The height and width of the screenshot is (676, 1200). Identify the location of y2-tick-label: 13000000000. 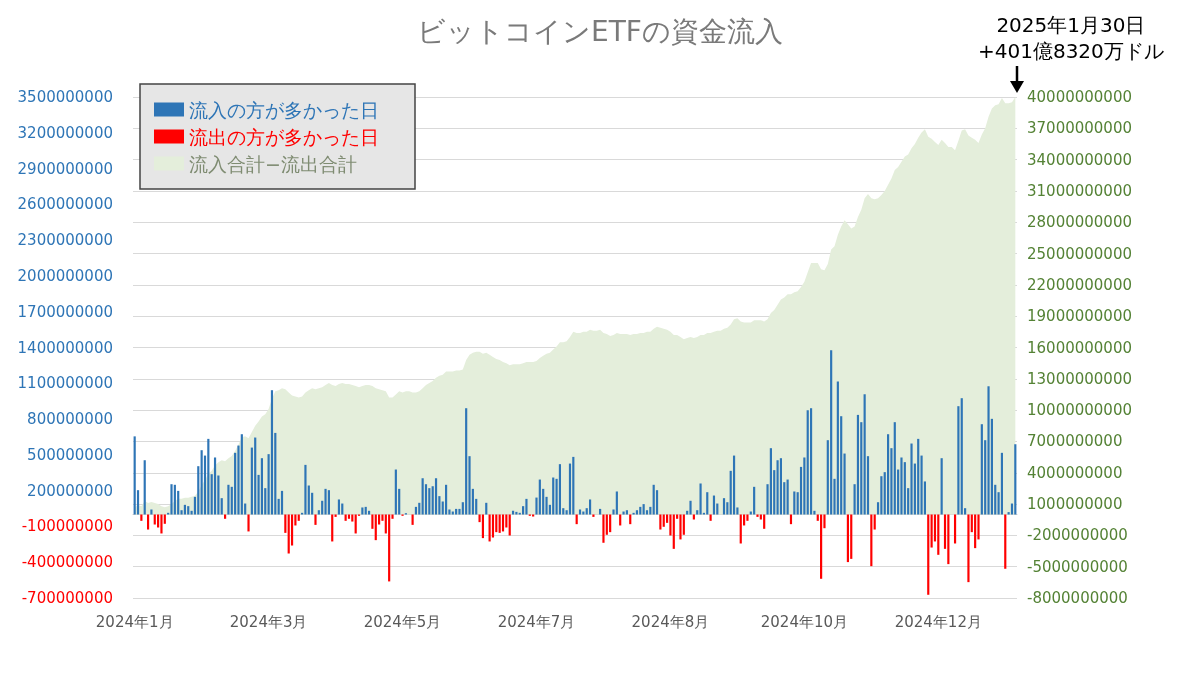
(1079, 378).